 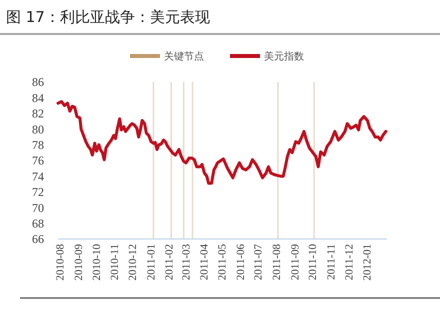 I want to click on x-tick-label: 2010-08, so click(x=60, y=262).